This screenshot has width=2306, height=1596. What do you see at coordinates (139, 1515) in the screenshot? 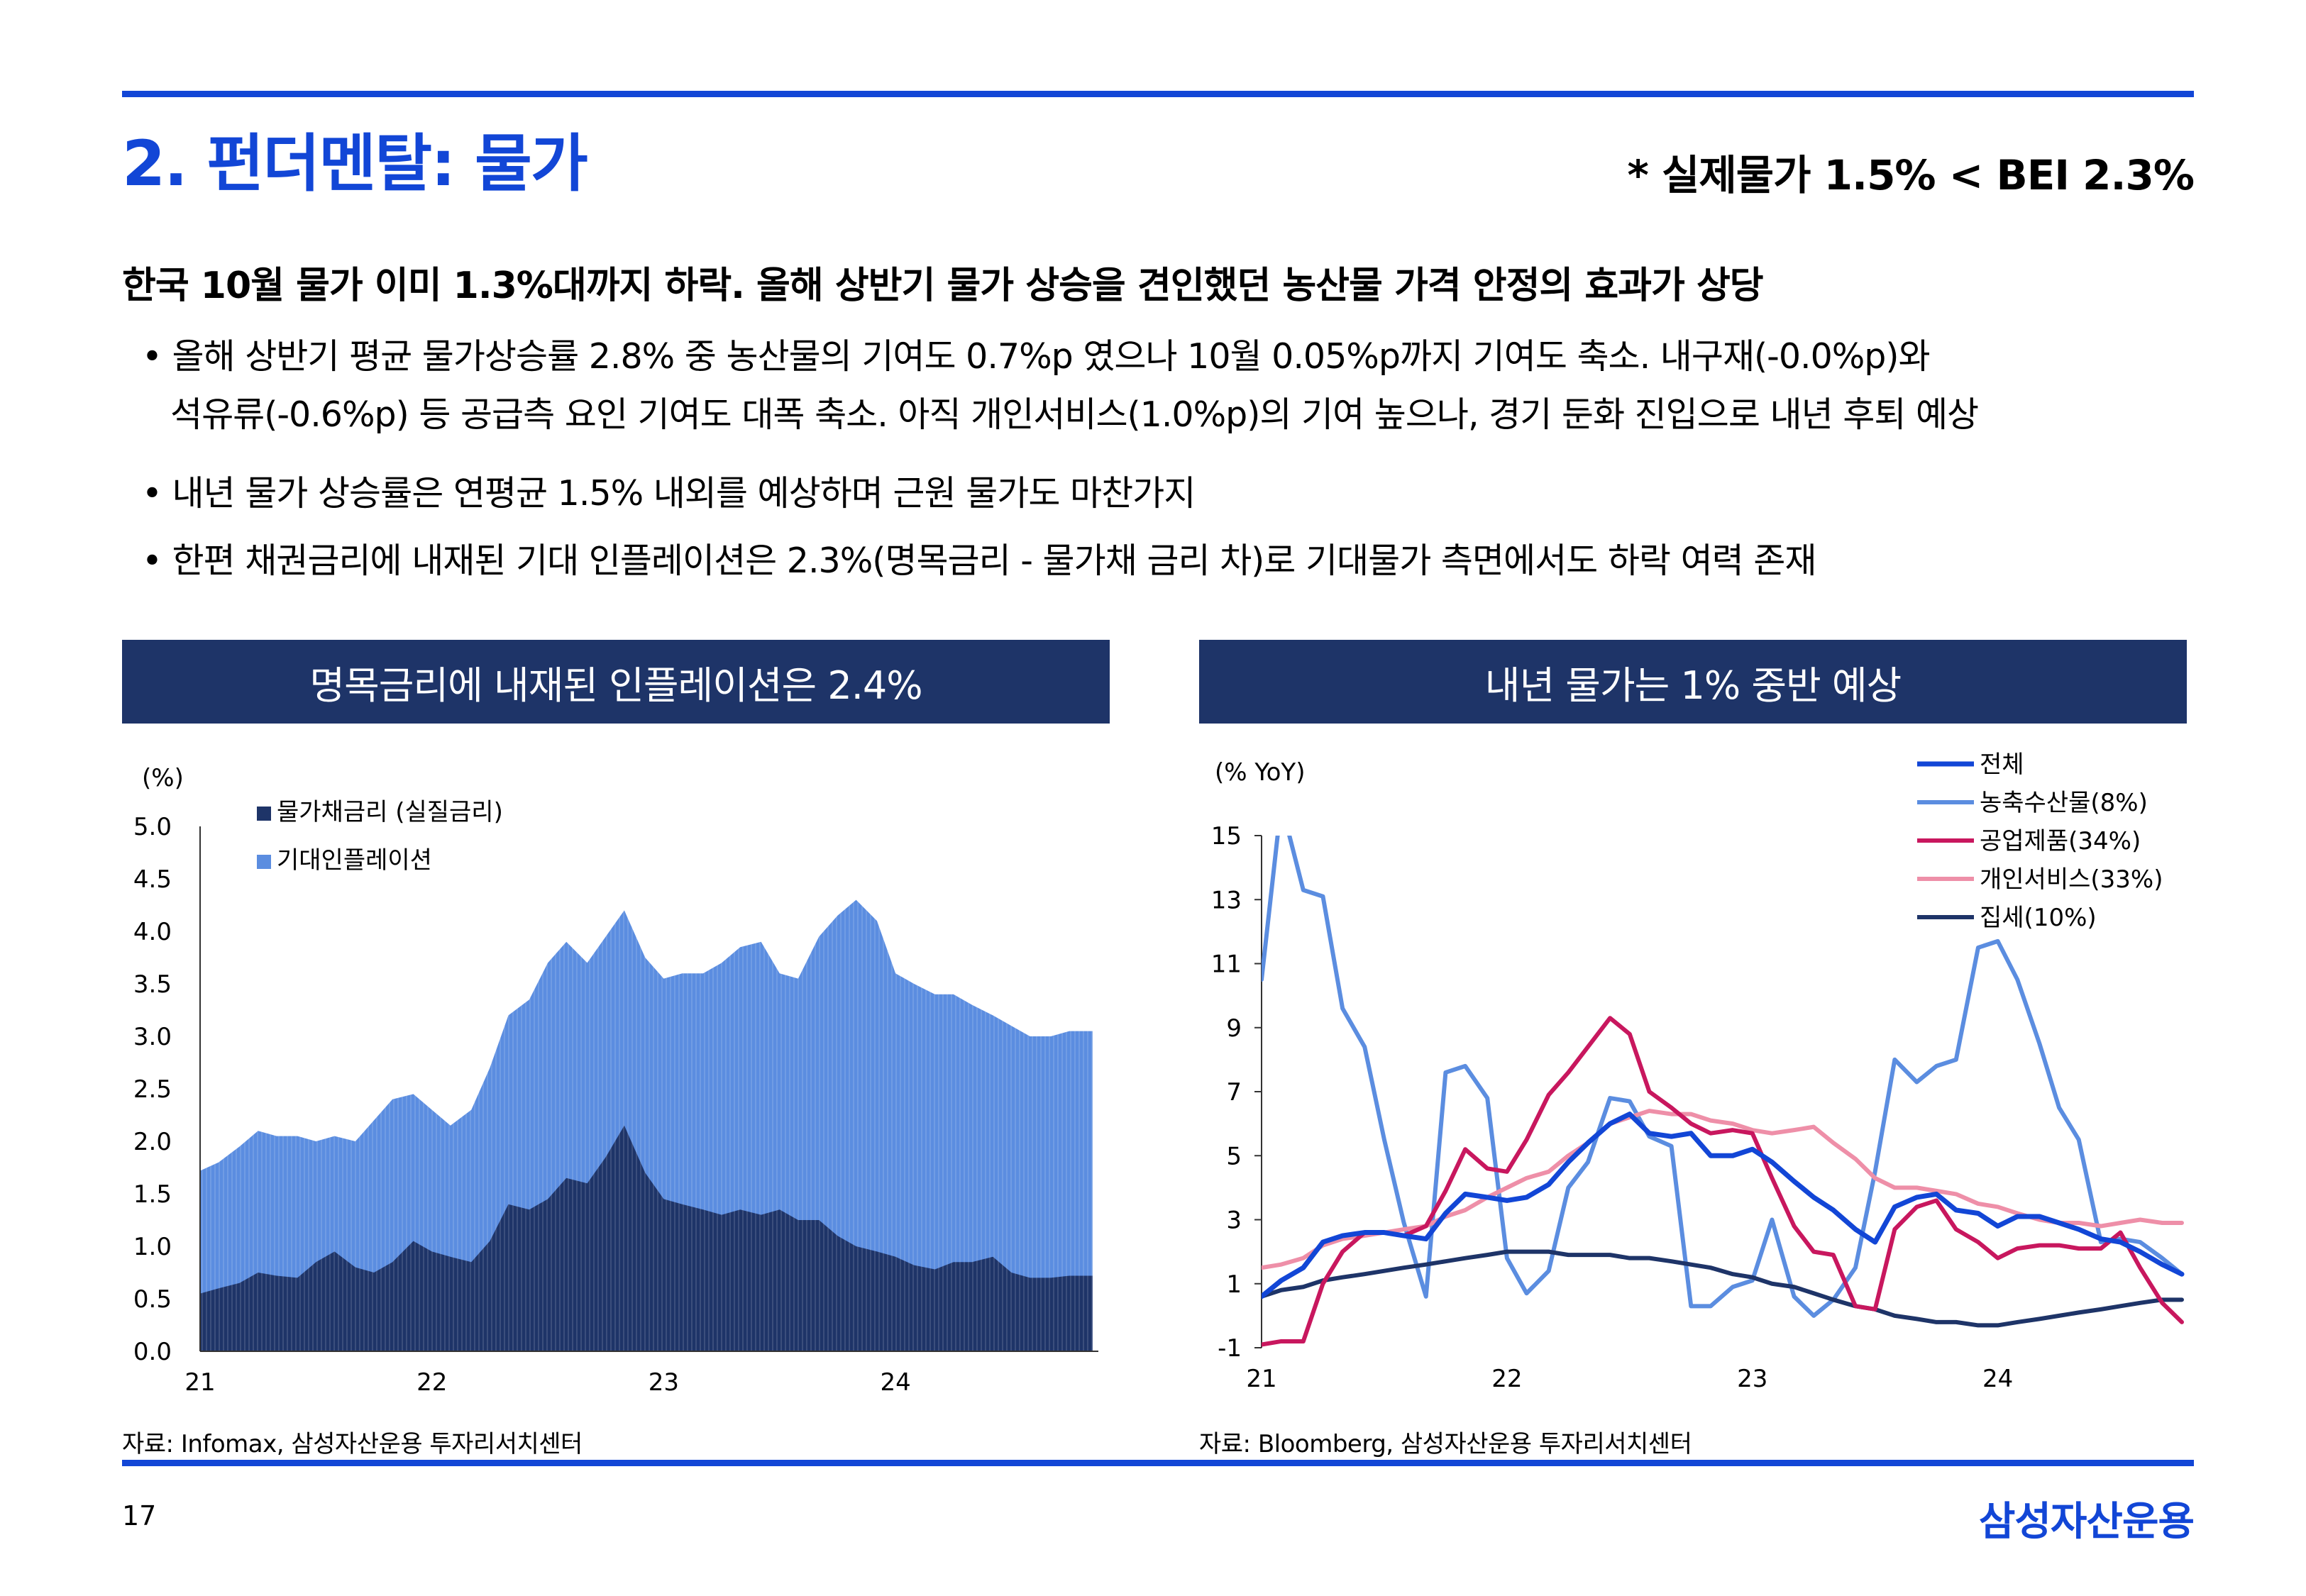
I see `page-number: 17` at bounding box center [139, 1515].